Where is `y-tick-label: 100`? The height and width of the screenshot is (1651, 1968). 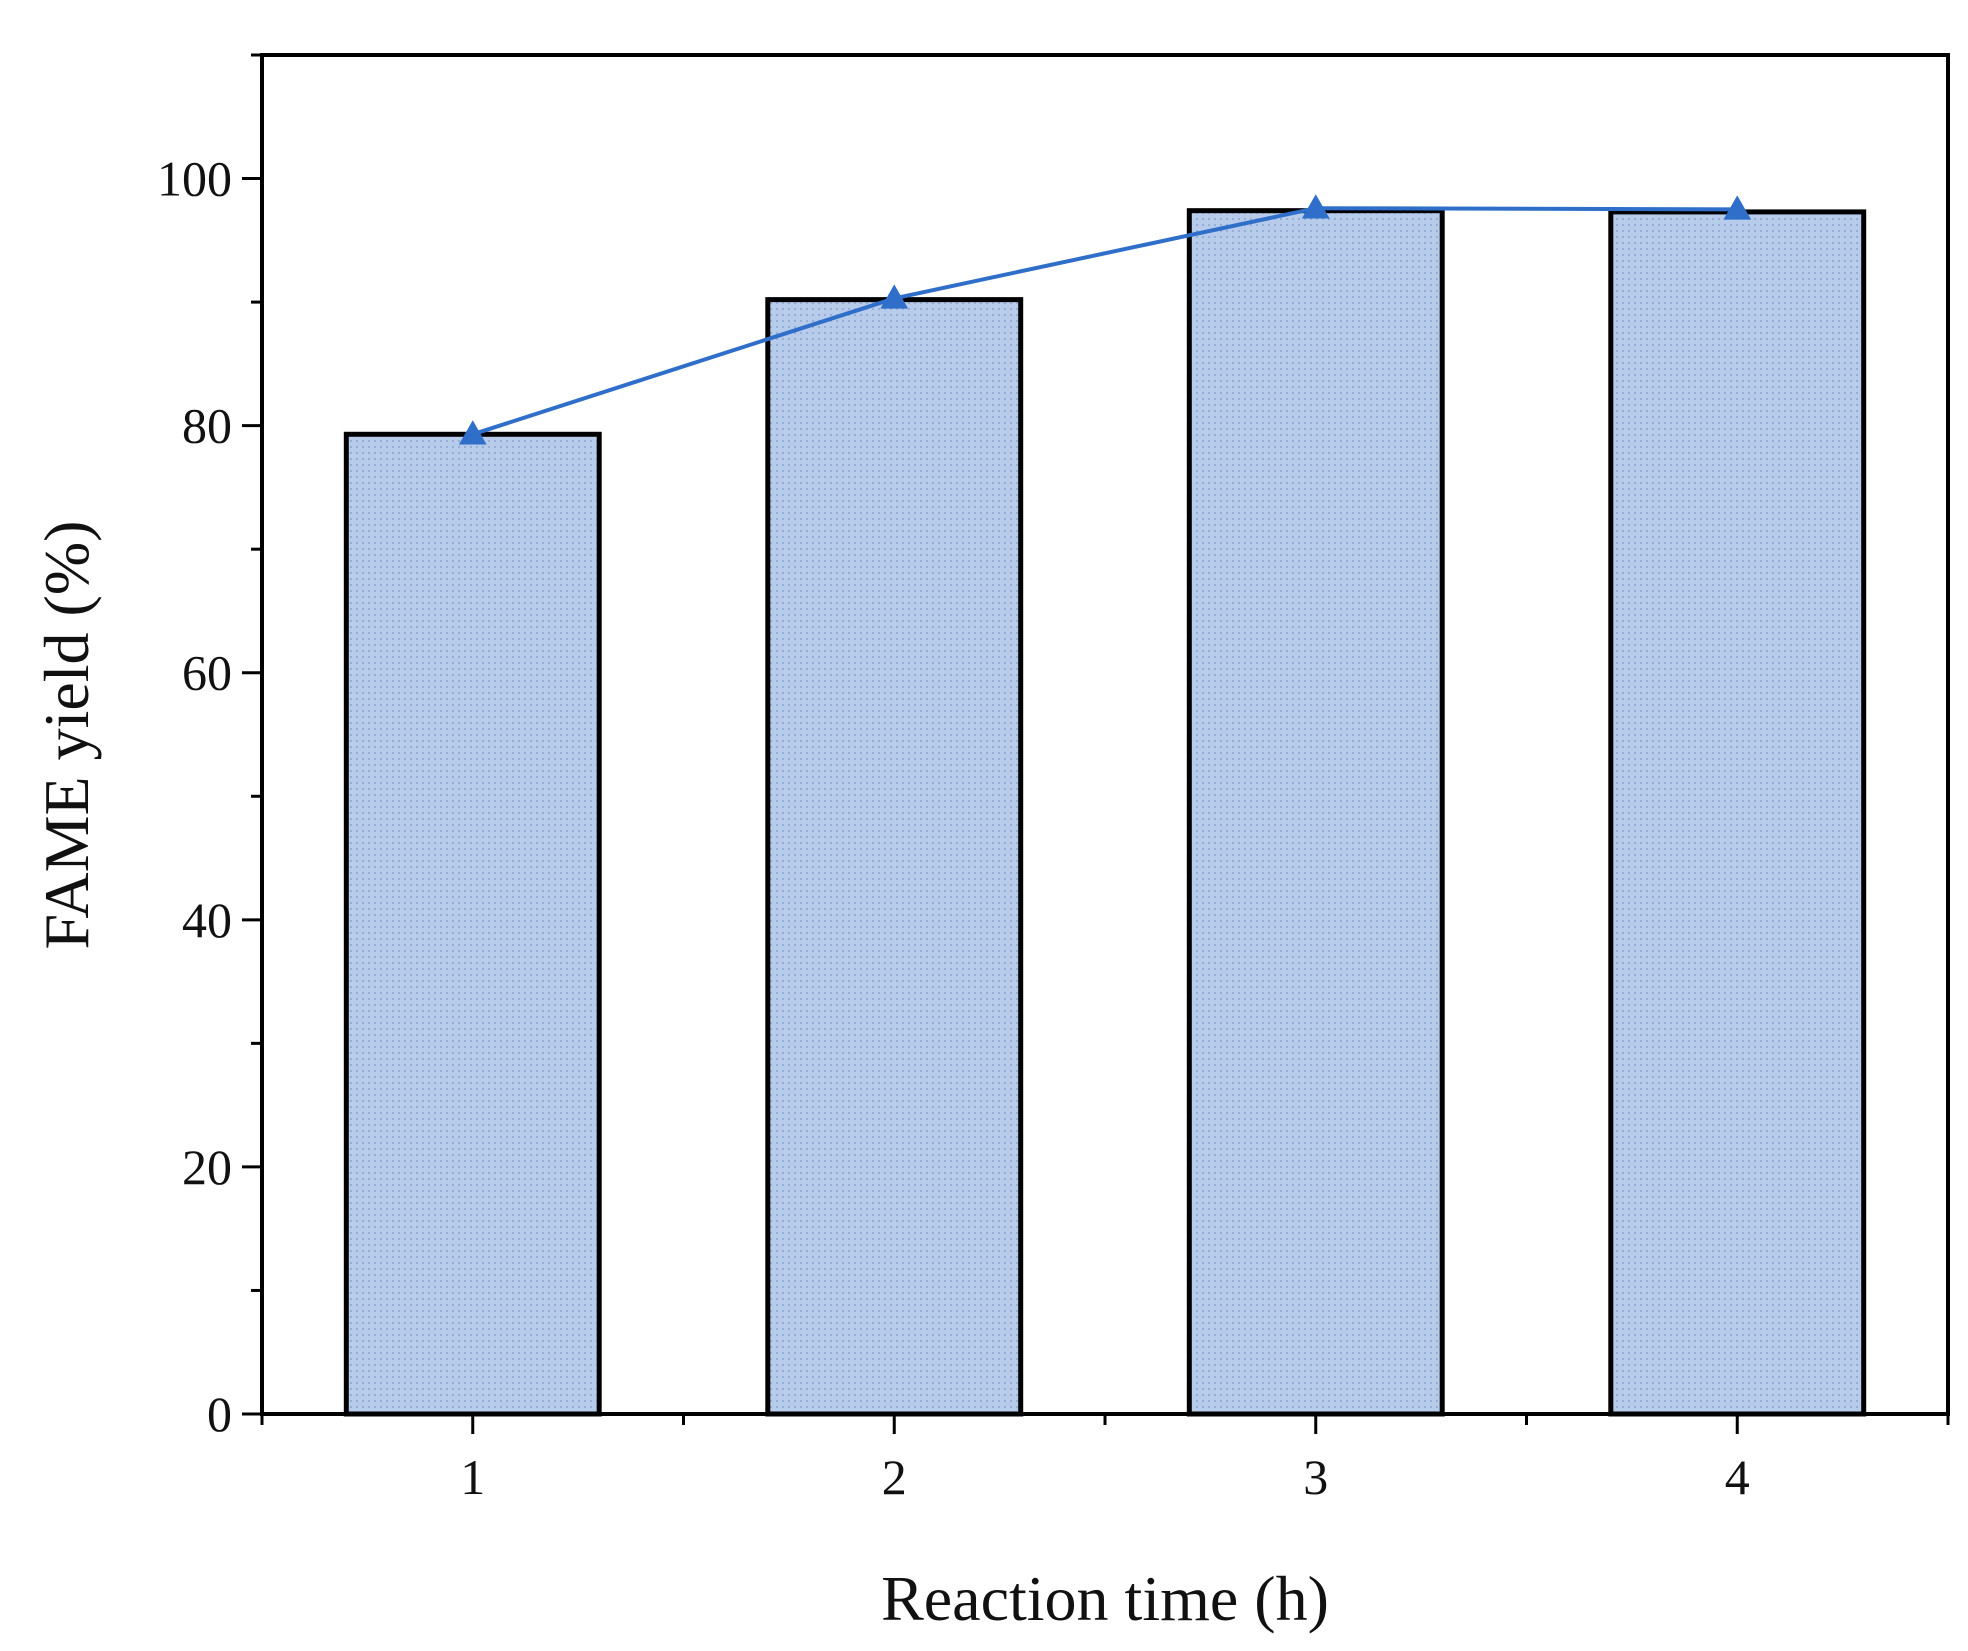
y-tick-label: 100 is located at coordinates (194, 179).